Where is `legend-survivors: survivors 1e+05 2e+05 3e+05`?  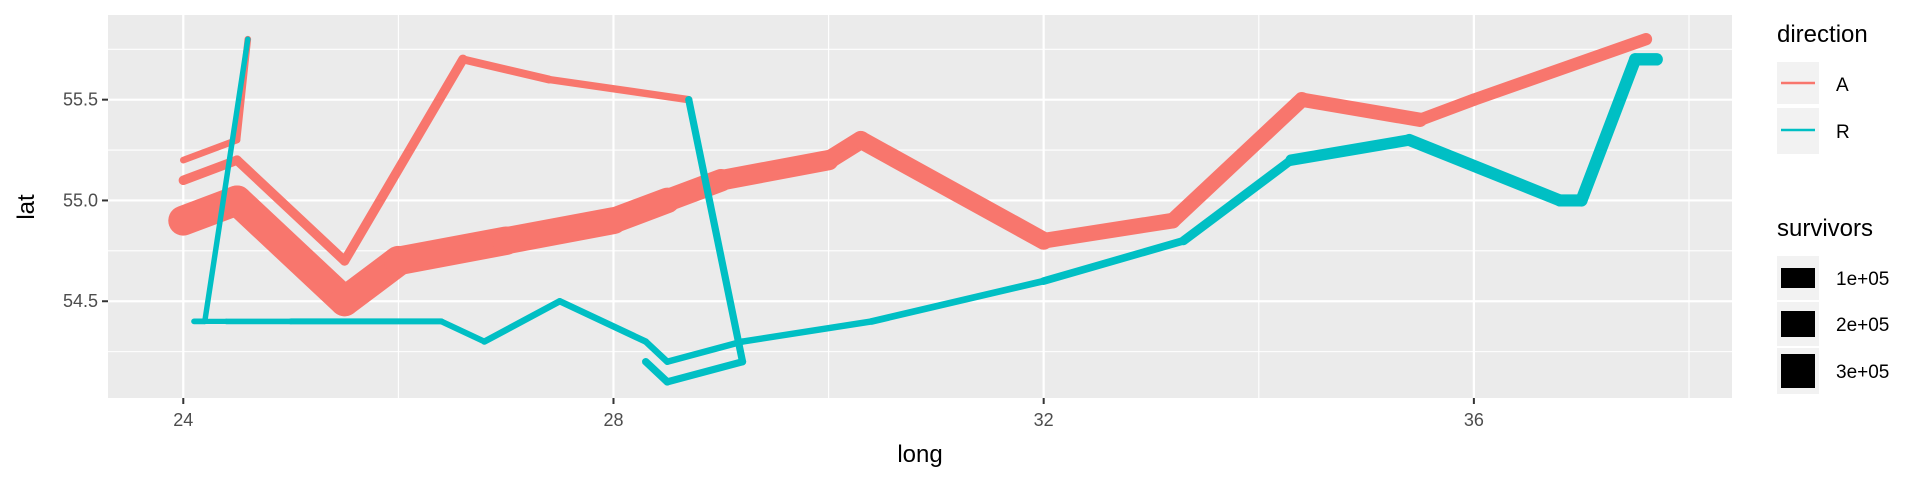
legend-survivors: survivors 1e+05 2e+05 3e+05 is located at coordinates (1833, 304).